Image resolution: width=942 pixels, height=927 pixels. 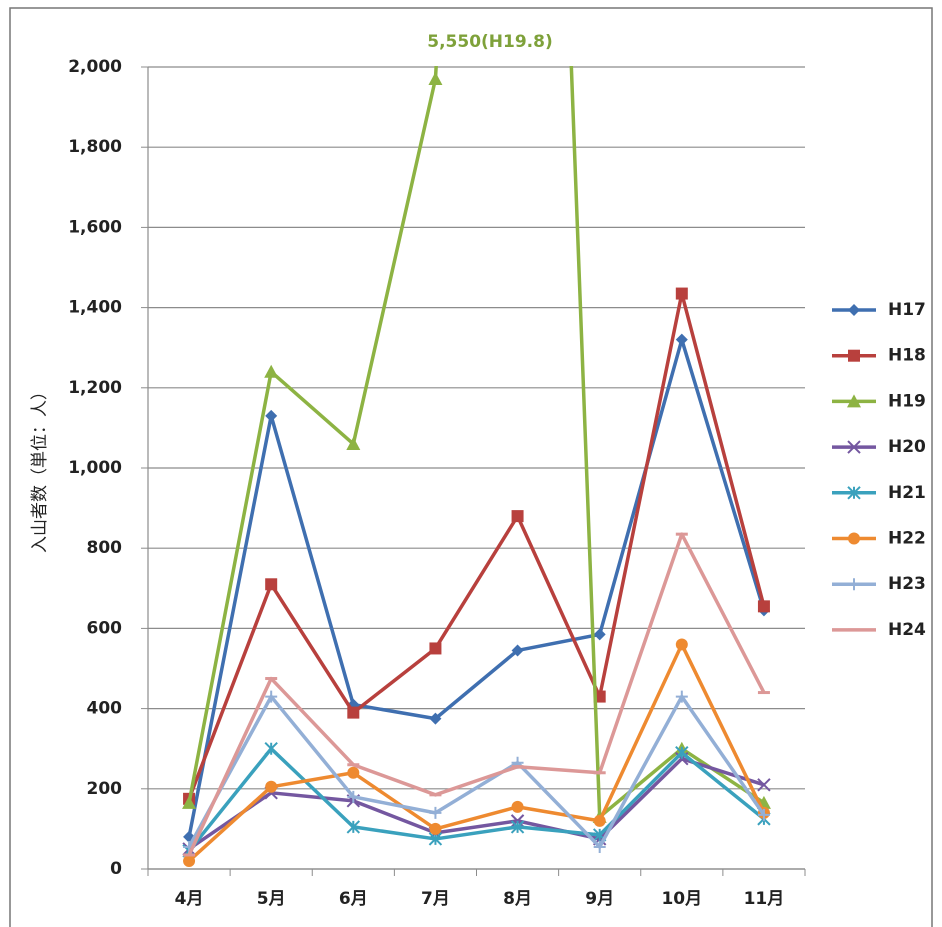 What do you see at coordinates (95, 67) in the screenshot?
I see `y-tick-label: 2,000` at bounding box center [95, 67].